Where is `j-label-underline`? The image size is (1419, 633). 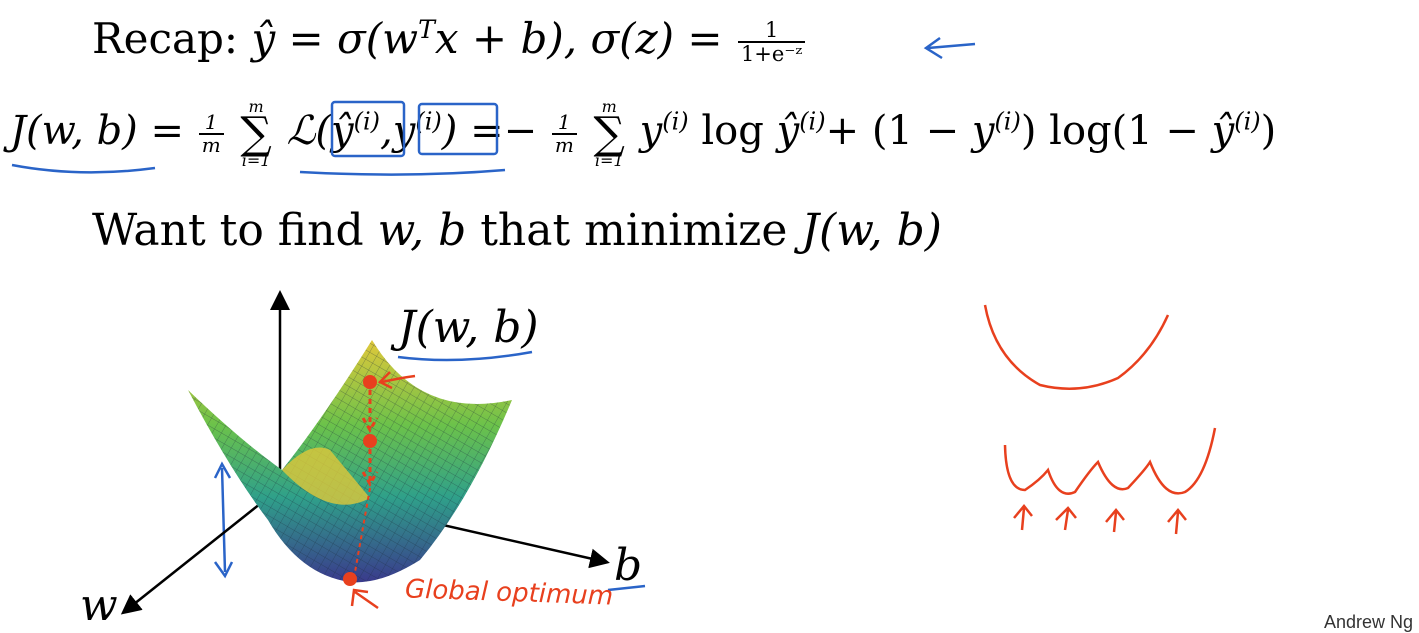 j-label-underline is located at coordinates (465, 356).